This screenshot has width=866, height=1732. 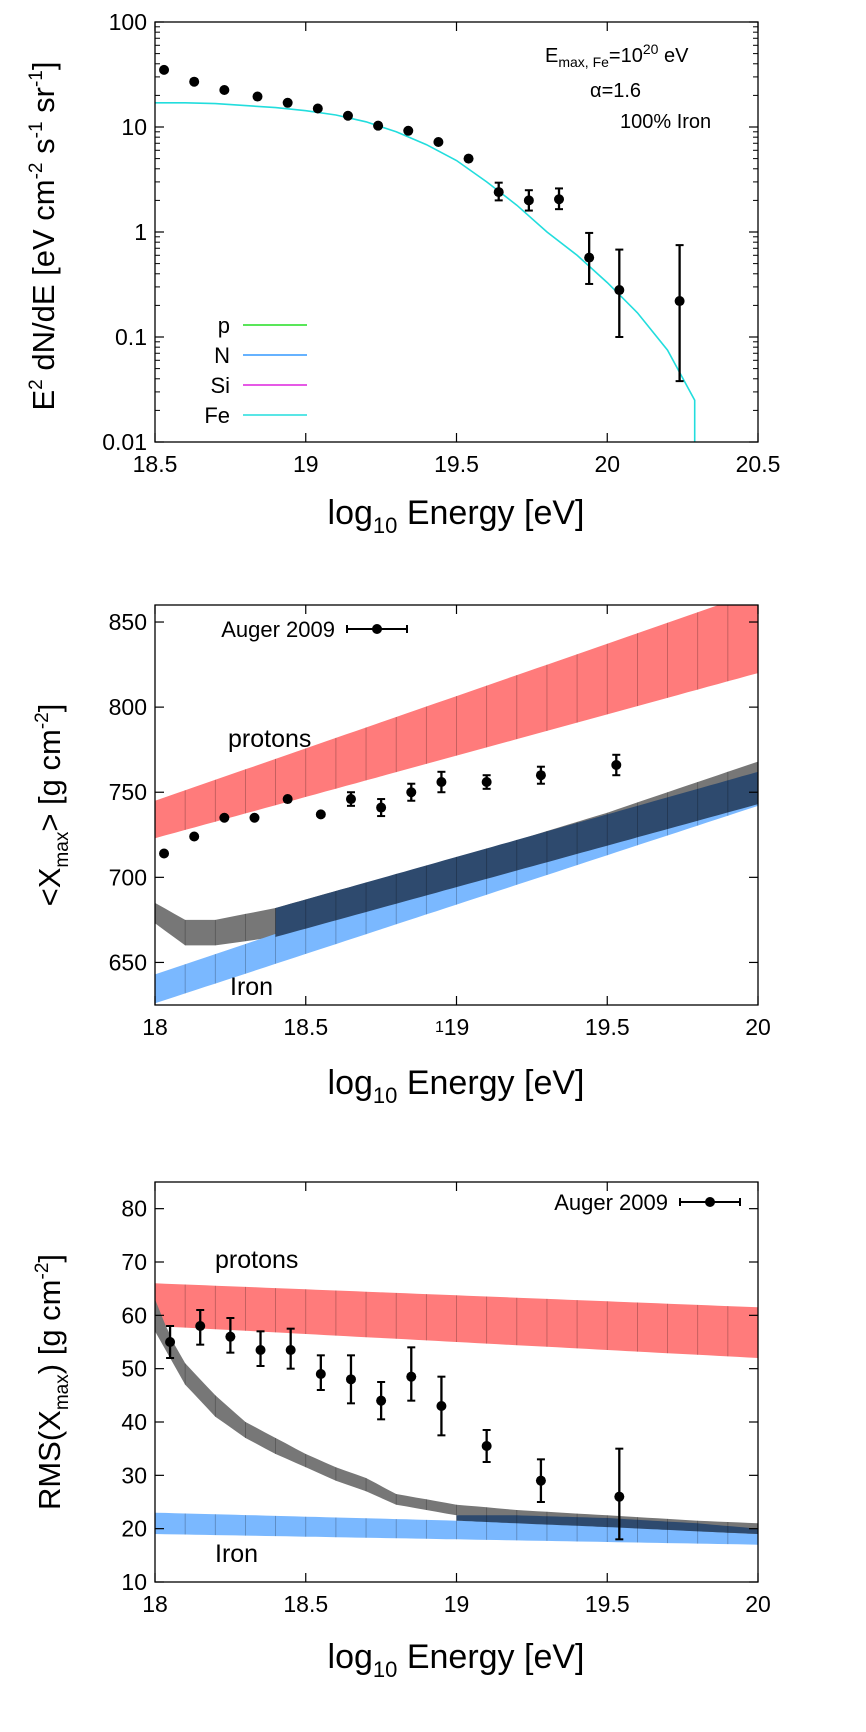 What do you see at coordinates (128, 962) in the screenshot?
I see `y-tick-label: 650` at bounding box center [128, 962].